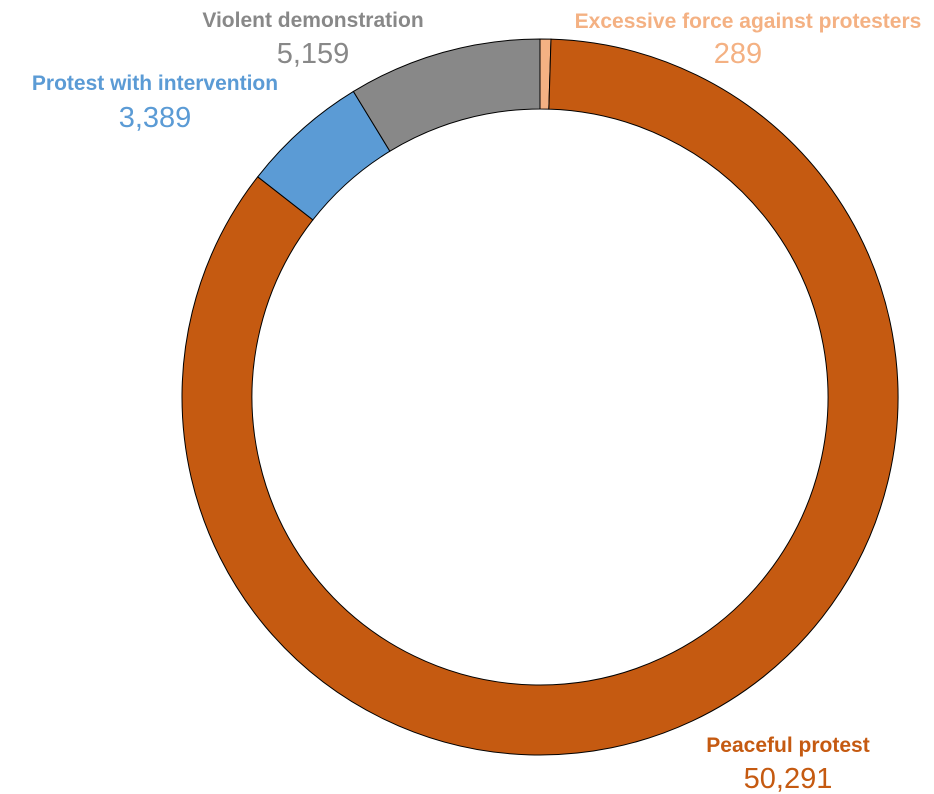 This screenshot has height=794, width=934. I want to click on slice-label-peaceful-protest: Peaceful protest, so click(787, 745).